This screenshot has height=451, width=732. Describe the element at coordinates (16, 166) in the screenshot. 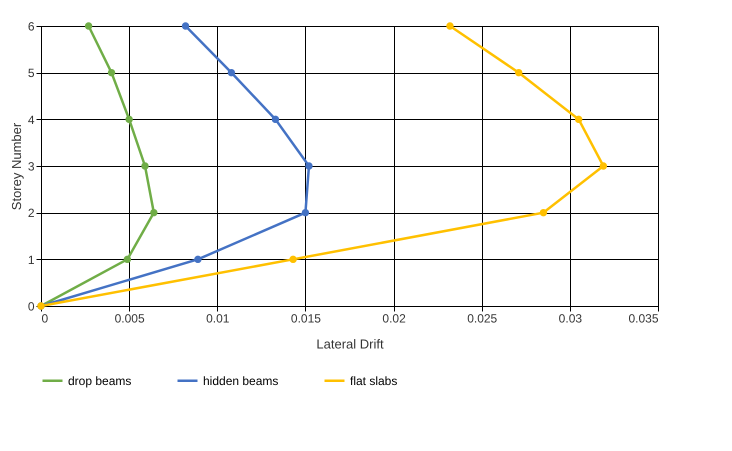

I see `y-axis-title: Storey Number` at that location.